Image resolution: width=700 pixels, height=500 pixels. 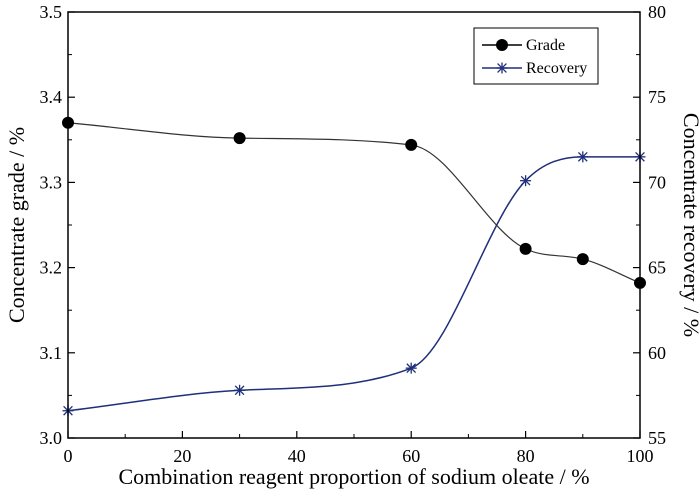 What do you see at coordinates (657, 268) in the screenshot?
I see `right-y-tick-label: 65` at bounding box center [657, 268].